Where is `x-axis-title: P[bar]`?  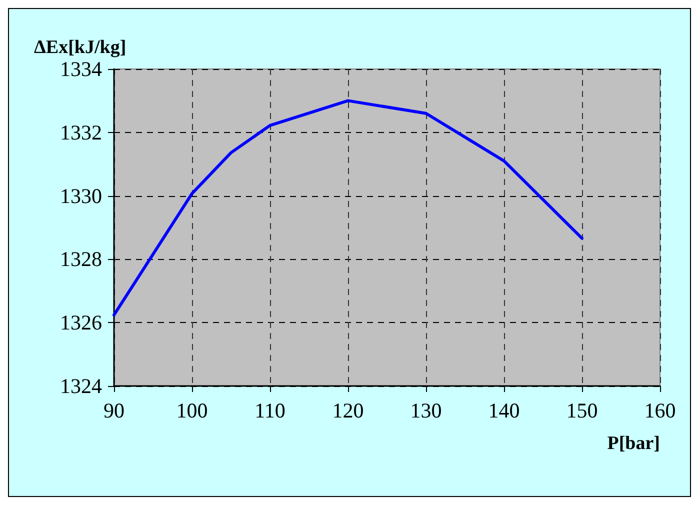
x-axis-title: P[bar] is located at coordinates (633, 443).